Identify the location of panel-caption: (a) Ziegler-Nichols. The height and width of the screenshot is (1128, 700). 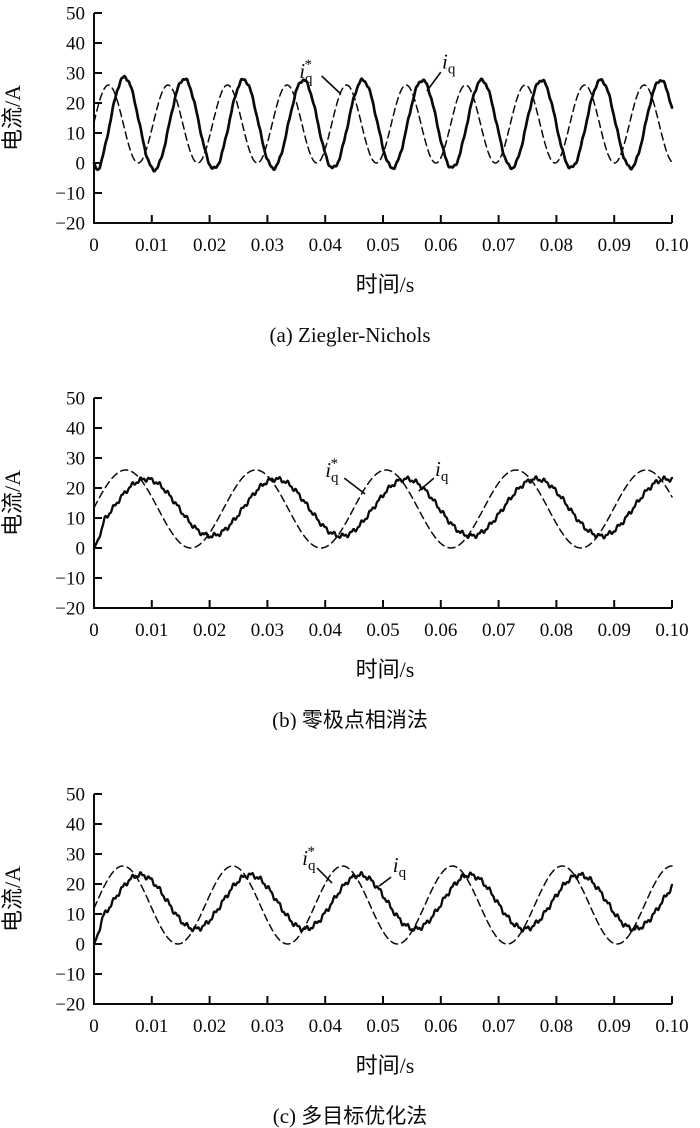
(349, 335).